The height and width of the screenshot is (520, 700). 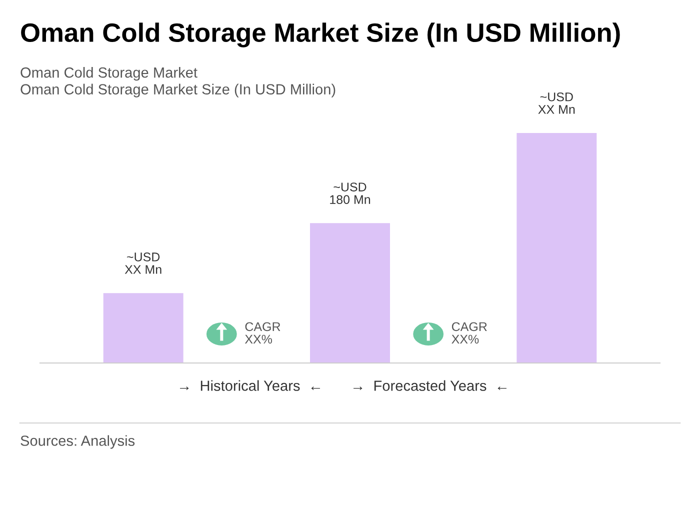 What do you see at coordinates (250, 385) in the screenshot?
I see `text: → Historical Years ←` at bounding box center [250, 385].